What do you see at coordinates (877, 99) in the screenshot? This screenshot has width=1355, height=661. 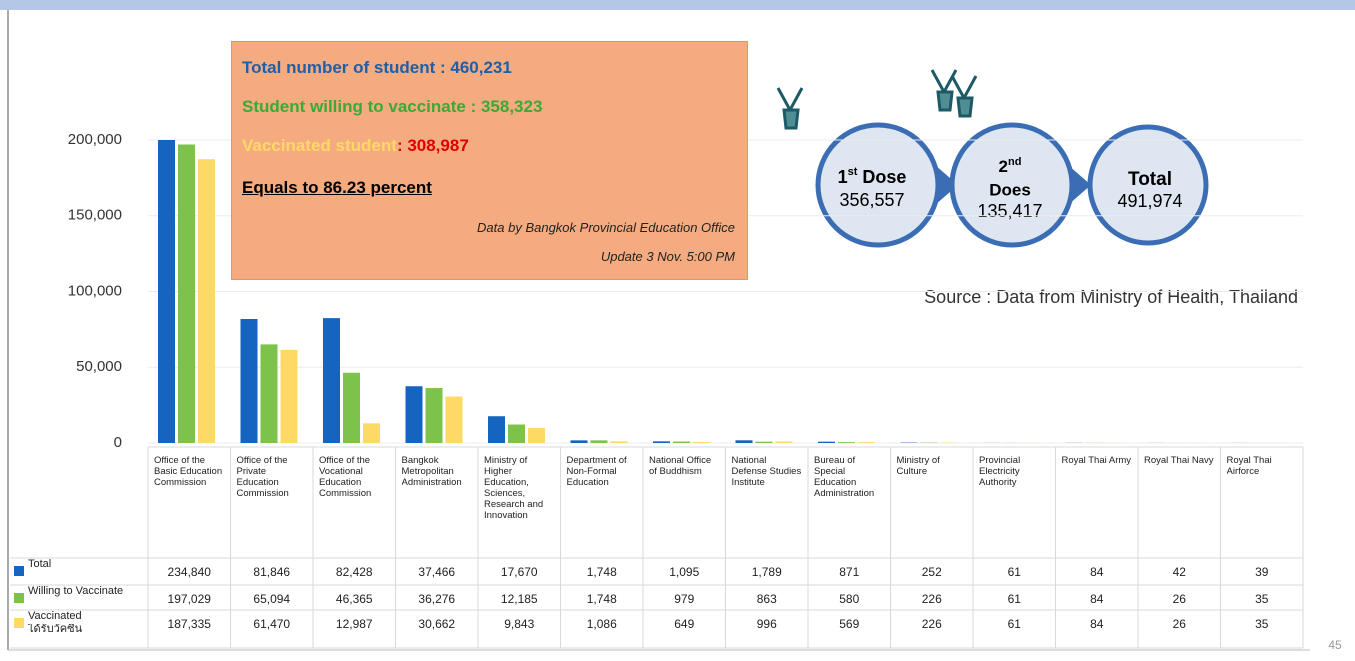 I see `syringe-icon` at bounding box center [877, 99].